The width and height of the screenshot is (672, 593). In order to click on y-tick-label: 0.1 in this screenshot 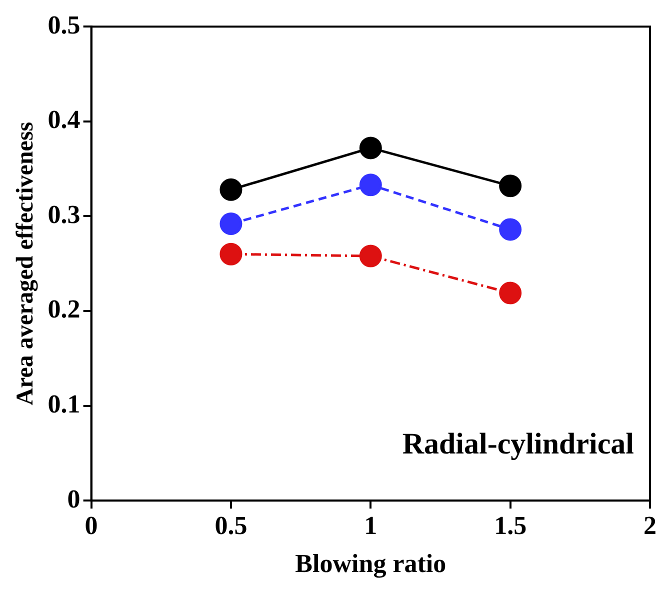, I will do `click(64, 404)`.